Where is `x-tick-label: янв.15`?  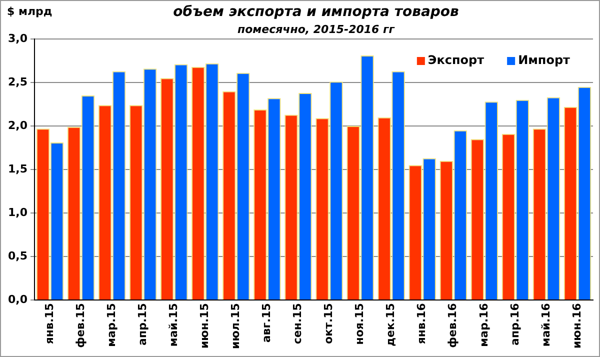 x-tick-label: янв.15 is located at coordinates (49, 323).